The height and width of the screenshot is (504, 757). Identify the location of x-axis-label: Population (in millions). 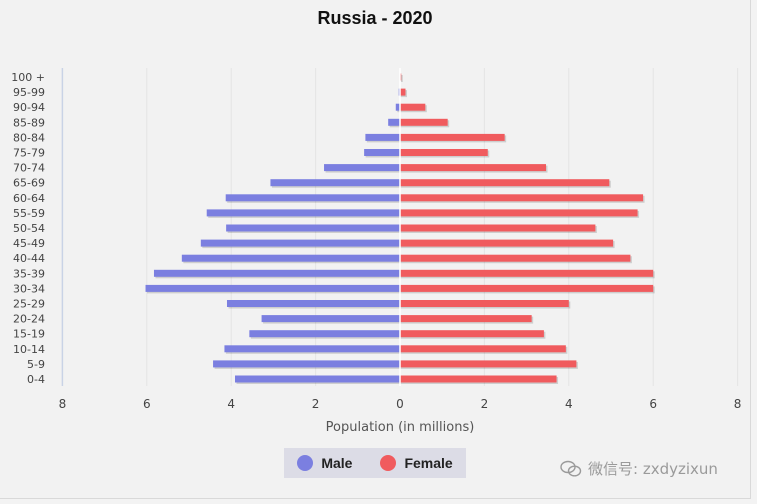
(400, 427).